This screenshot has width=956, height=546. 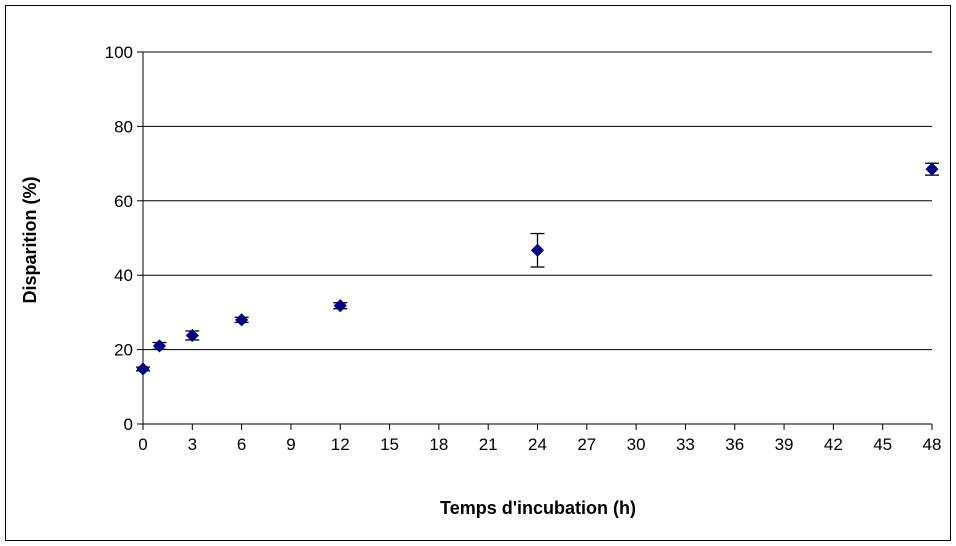 What do you see at coordinates (537, 444) in the screenshot?
I see `x-tick-label: 24` at bounding box center [537, 444].